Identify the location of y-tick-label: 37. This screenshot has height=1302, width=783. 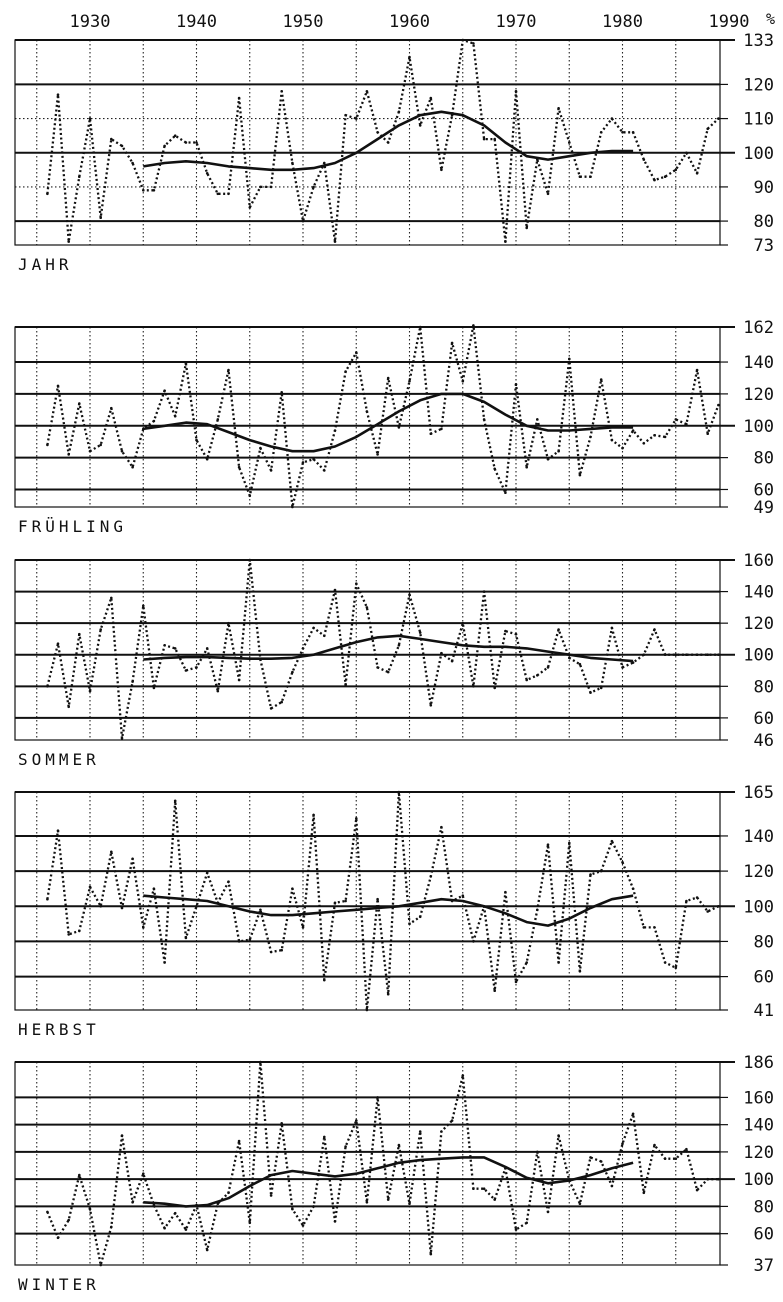
(764, 1266).